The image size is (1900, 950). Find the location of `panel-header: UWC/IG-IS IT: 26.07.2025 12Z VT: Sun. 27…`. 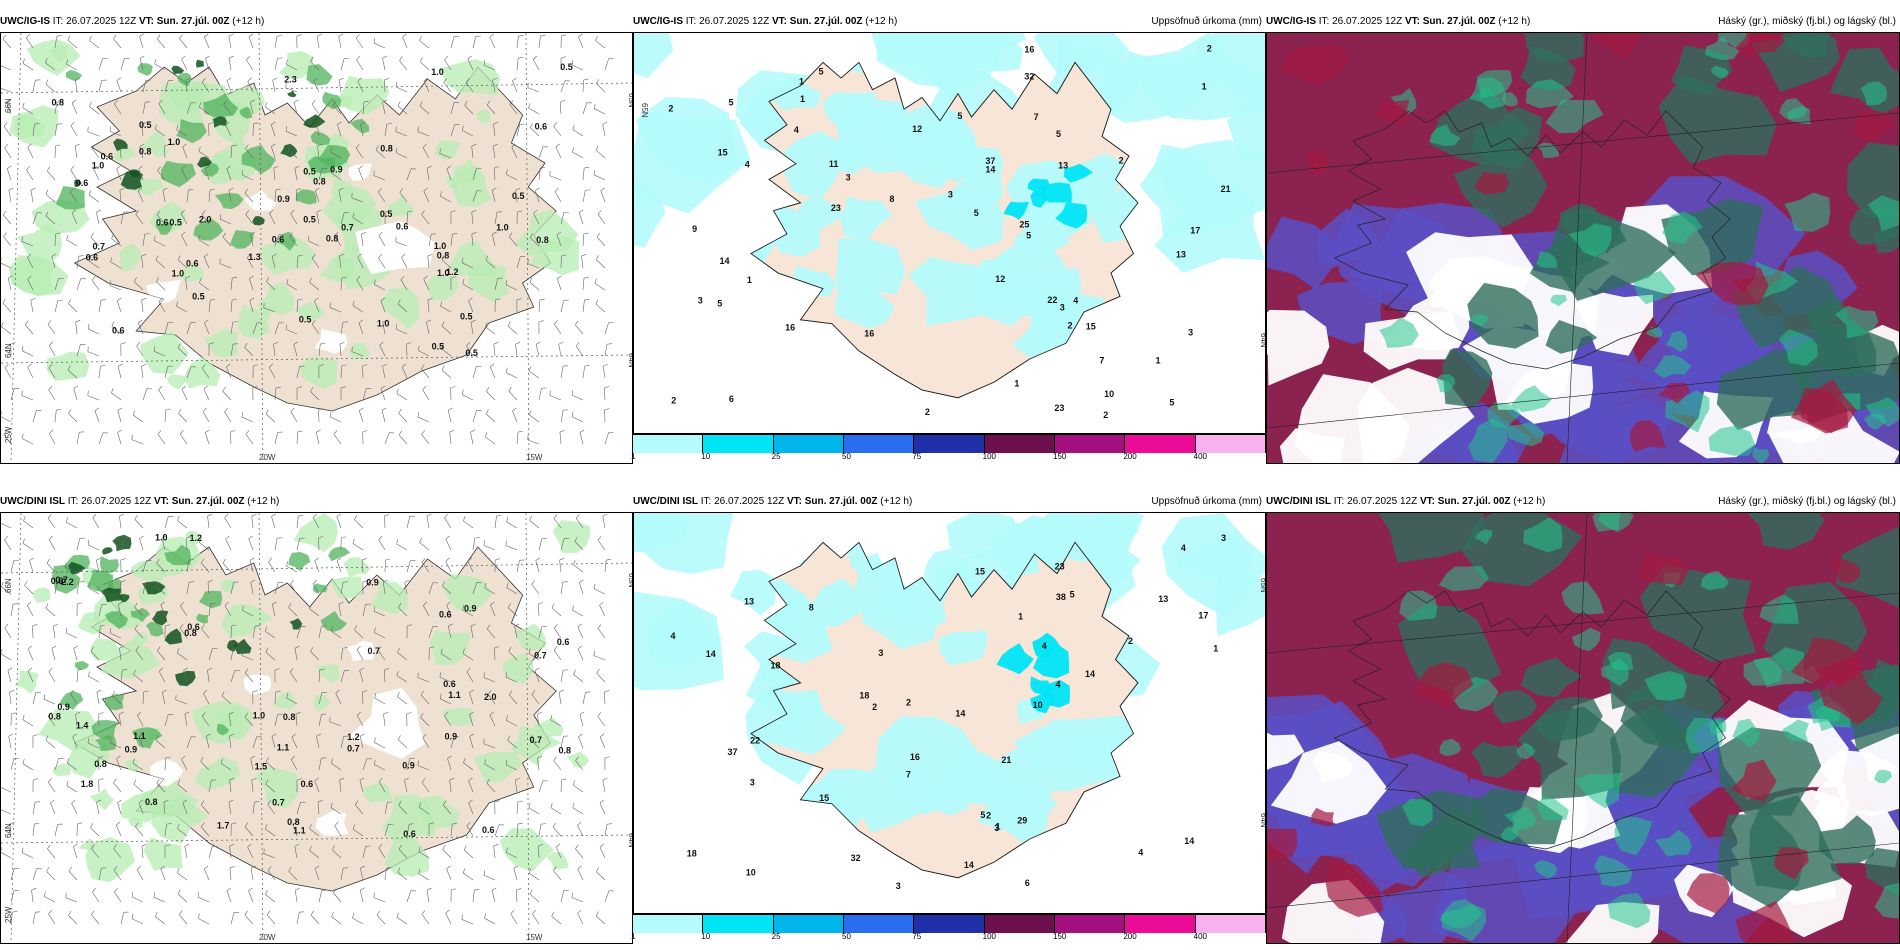

panel-header: UWC/IG-IS IT: 26.07.2025 12Z VT: Sun. 27… is located at coordinates (316, 22).